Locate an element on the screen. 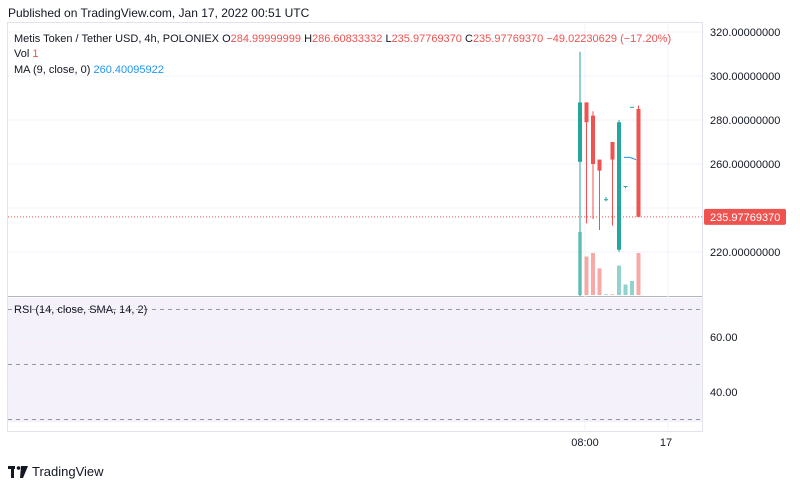 The width and height of the screenshot is (800, 490). price-tick-label: 280.00000000 is located at coordinates (745, 121).